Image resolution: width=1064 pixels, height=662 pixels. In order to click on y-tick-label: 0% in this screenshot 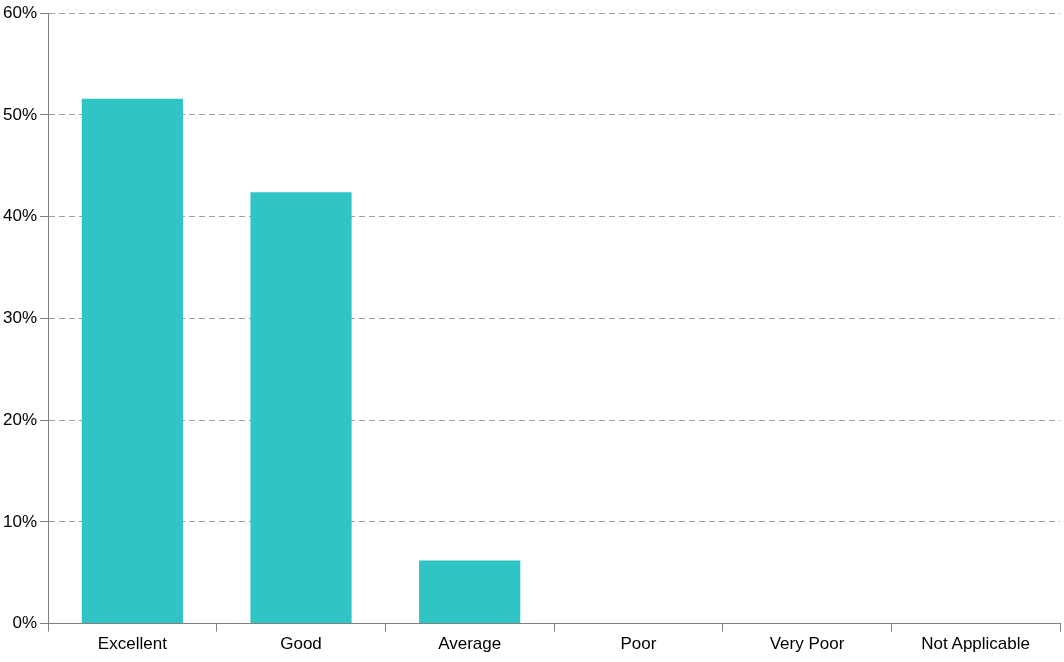, I will do `click(25, 623)`.